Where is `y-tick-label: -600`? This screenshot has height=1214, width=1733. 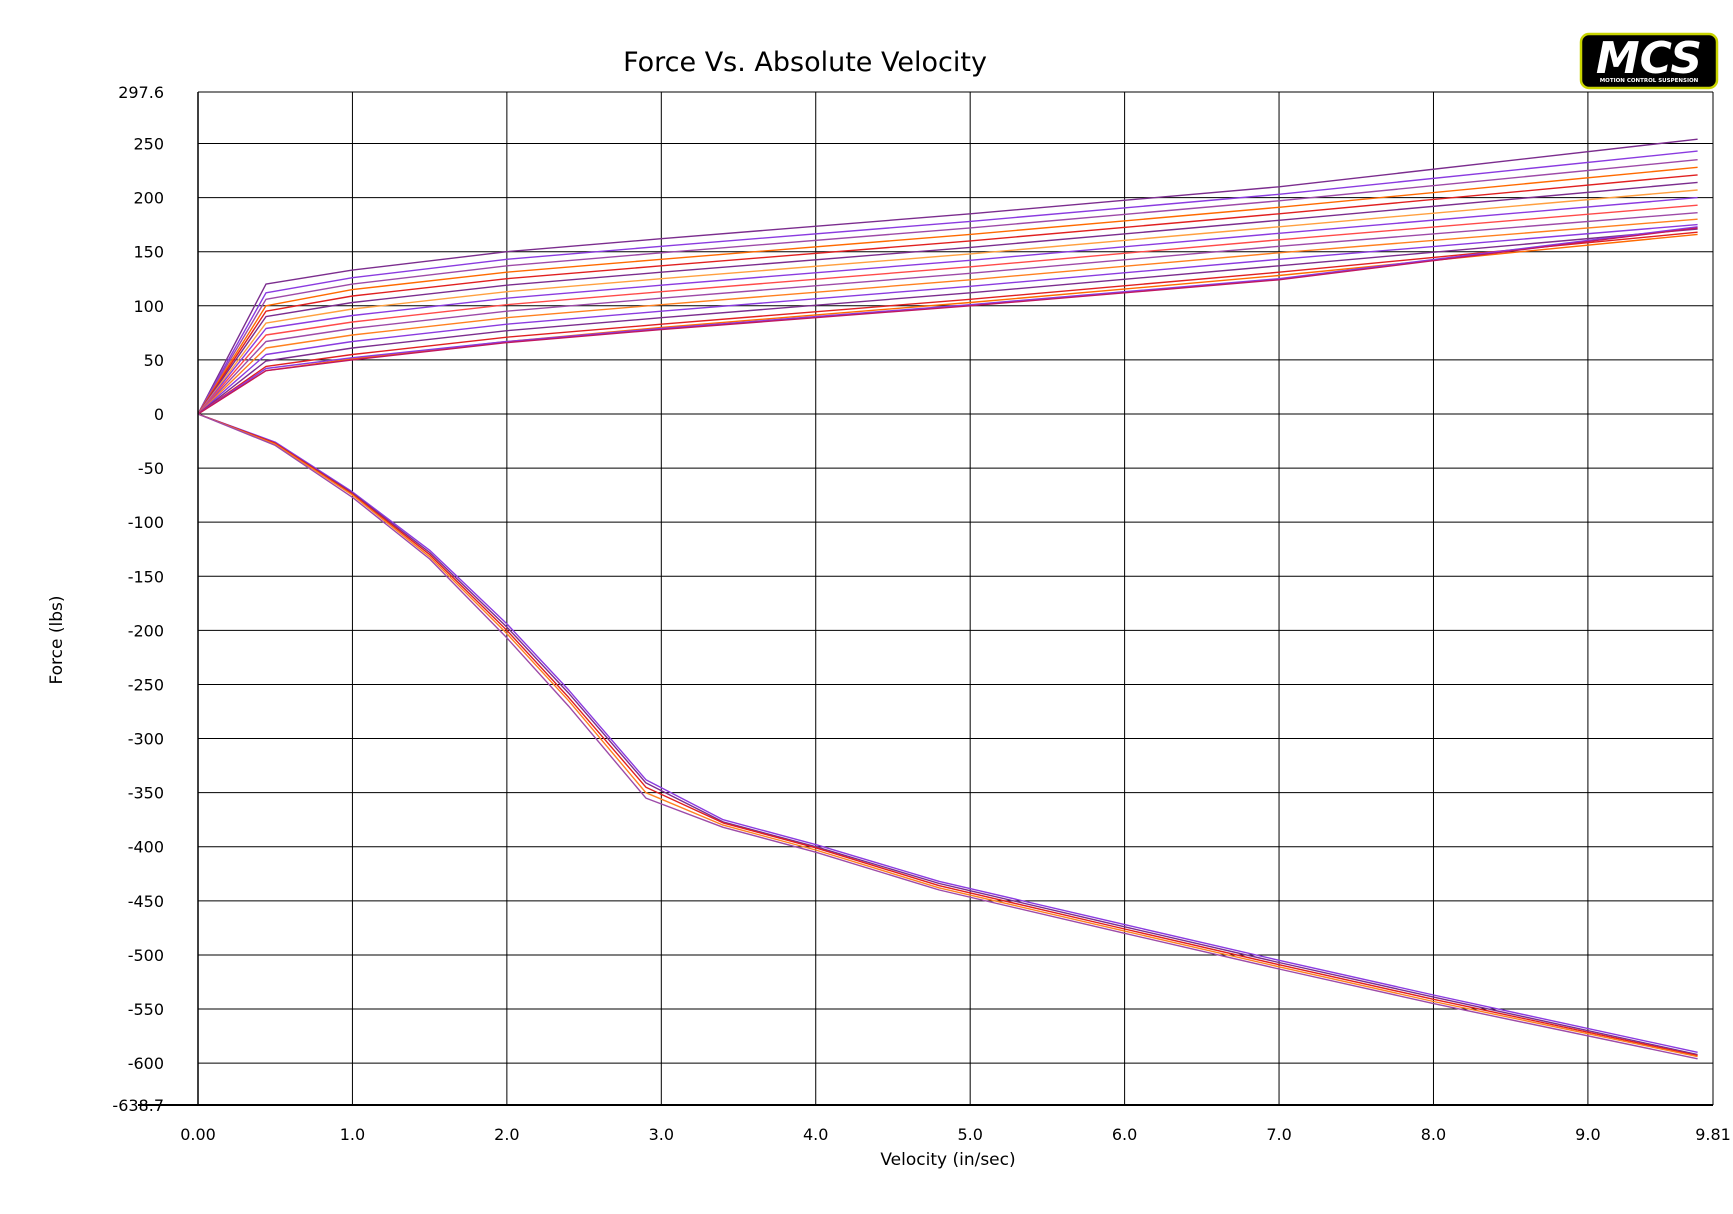 y-tick-label: -600 is located at coordinates (146, 1063).